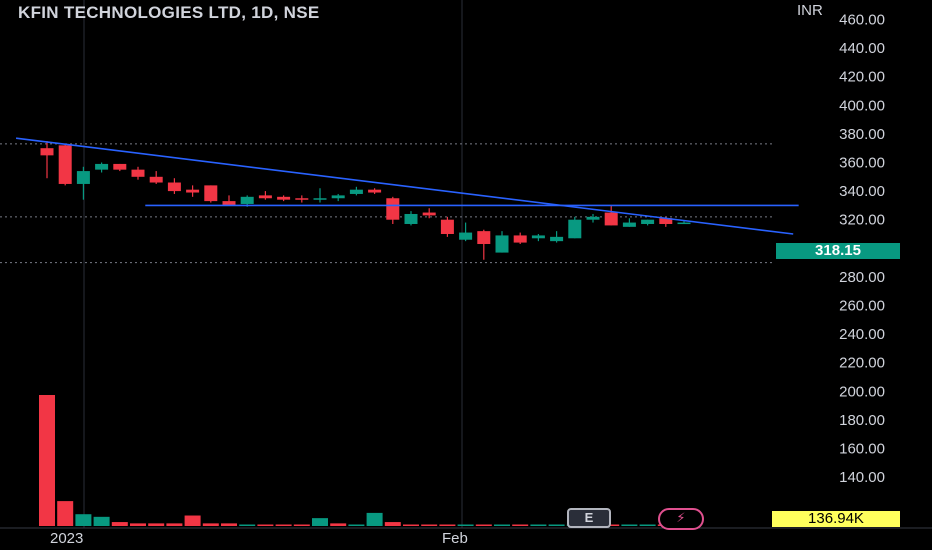 This screenshot has height=550, width=932. I want to click on price-tick-label: 440.00, so click(862, 48).